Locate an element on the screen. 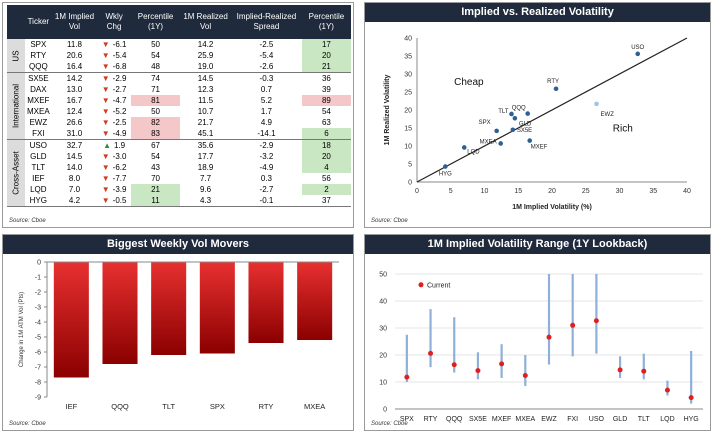 This screenshot has height=433, width=713. bar is located at coordinates (169, 308).